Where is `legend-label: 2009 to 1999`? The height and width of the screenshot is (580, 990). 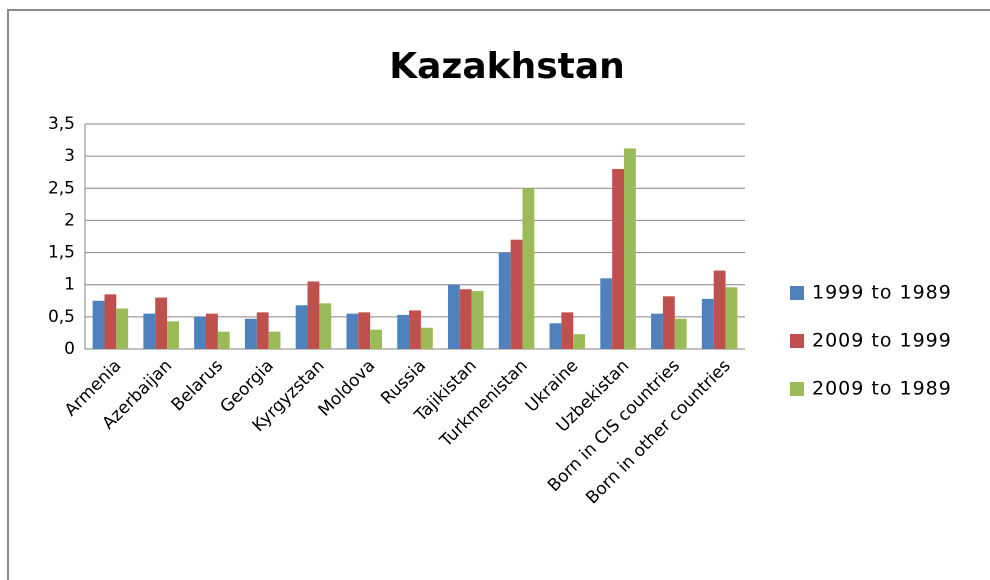 legend-label: 2009 to 1999 is located at coordinates (882, 341).